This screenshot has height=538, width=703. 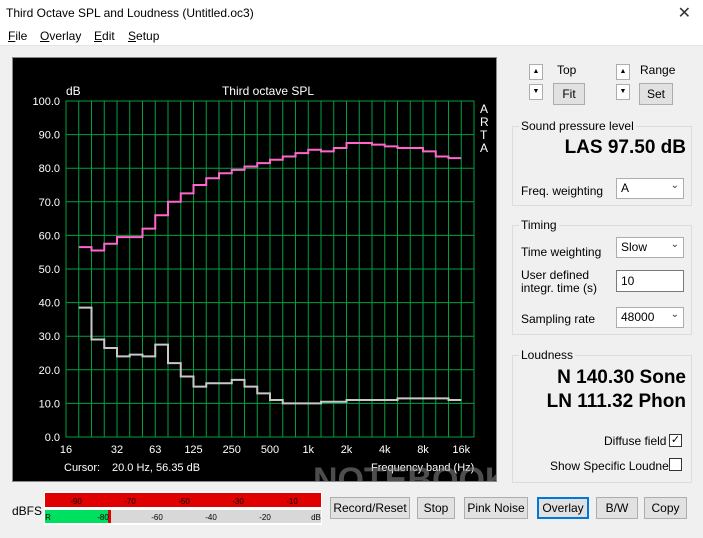 I want to click on time-weighting-label: Time weighting, so click(x=561, y=252).